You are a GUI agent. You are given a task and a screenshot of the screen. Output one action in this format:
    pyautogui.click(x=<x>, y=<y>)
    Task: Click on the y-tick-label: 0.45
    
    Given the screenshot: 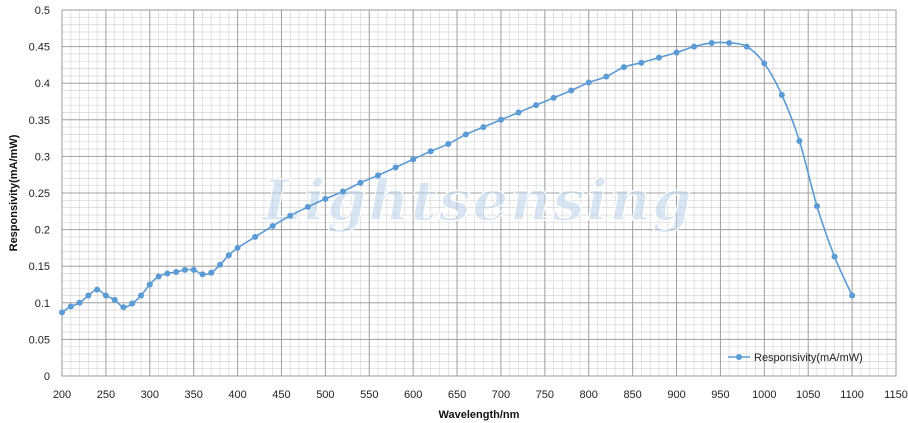 What is the action you would take?
    pyautogui.click(x=39, y=48)
    